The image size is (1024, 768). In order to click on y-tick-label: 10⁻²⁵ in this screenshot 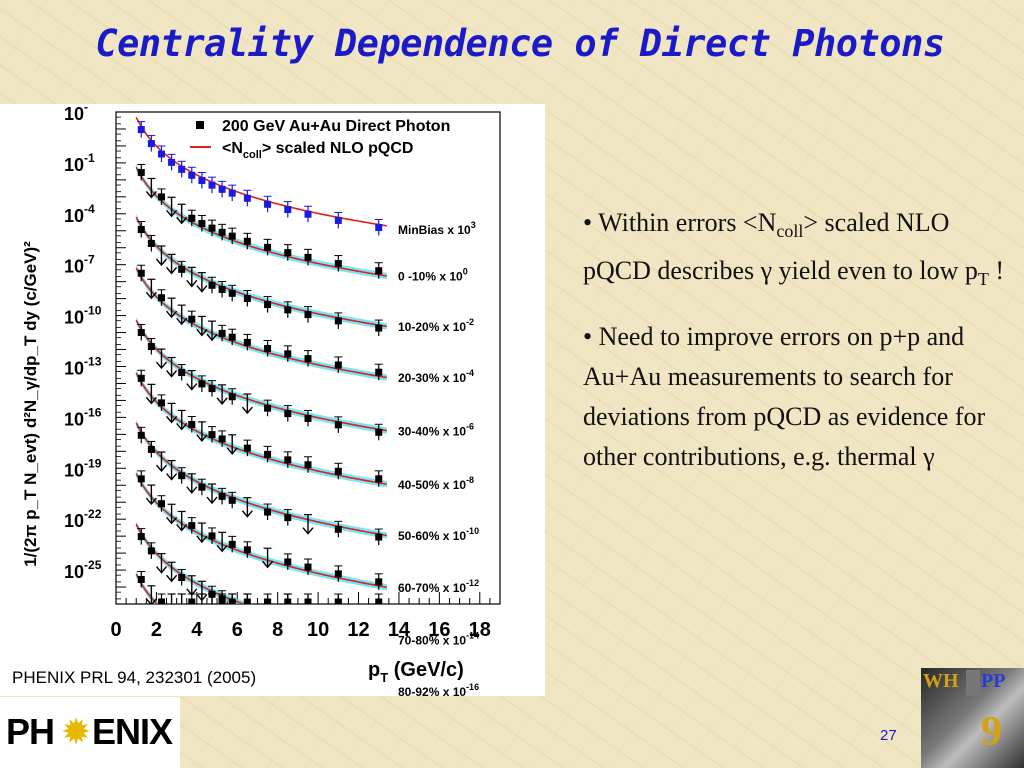, I will do `click(83, 570)`.